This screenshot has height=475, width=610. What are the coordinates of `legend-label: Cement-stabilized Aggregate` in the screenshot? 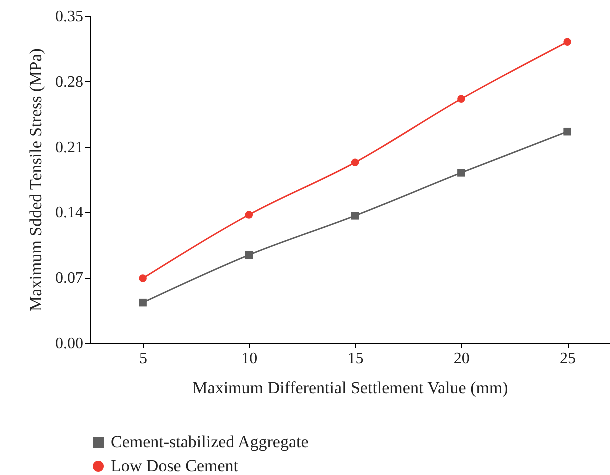 It's located at (210, 442).